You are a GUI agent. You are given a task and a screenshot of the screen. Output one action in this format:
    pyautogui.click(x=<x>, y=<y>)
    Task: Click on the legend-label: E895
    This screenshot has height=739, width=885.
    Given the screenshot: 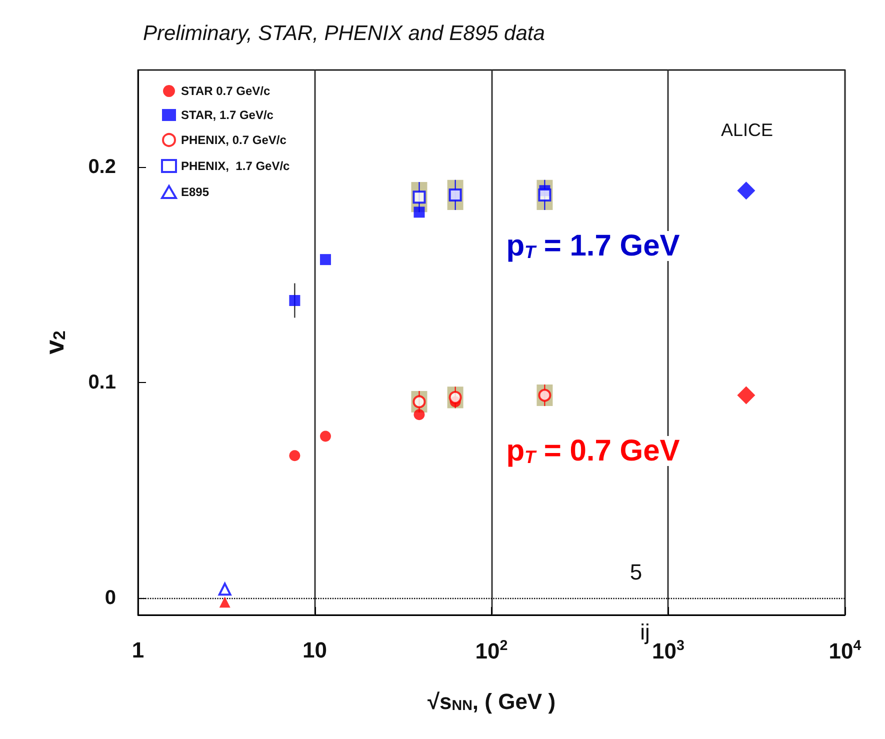 What is the action you would take?
    pyautogui.click(x=195, y=192)
    